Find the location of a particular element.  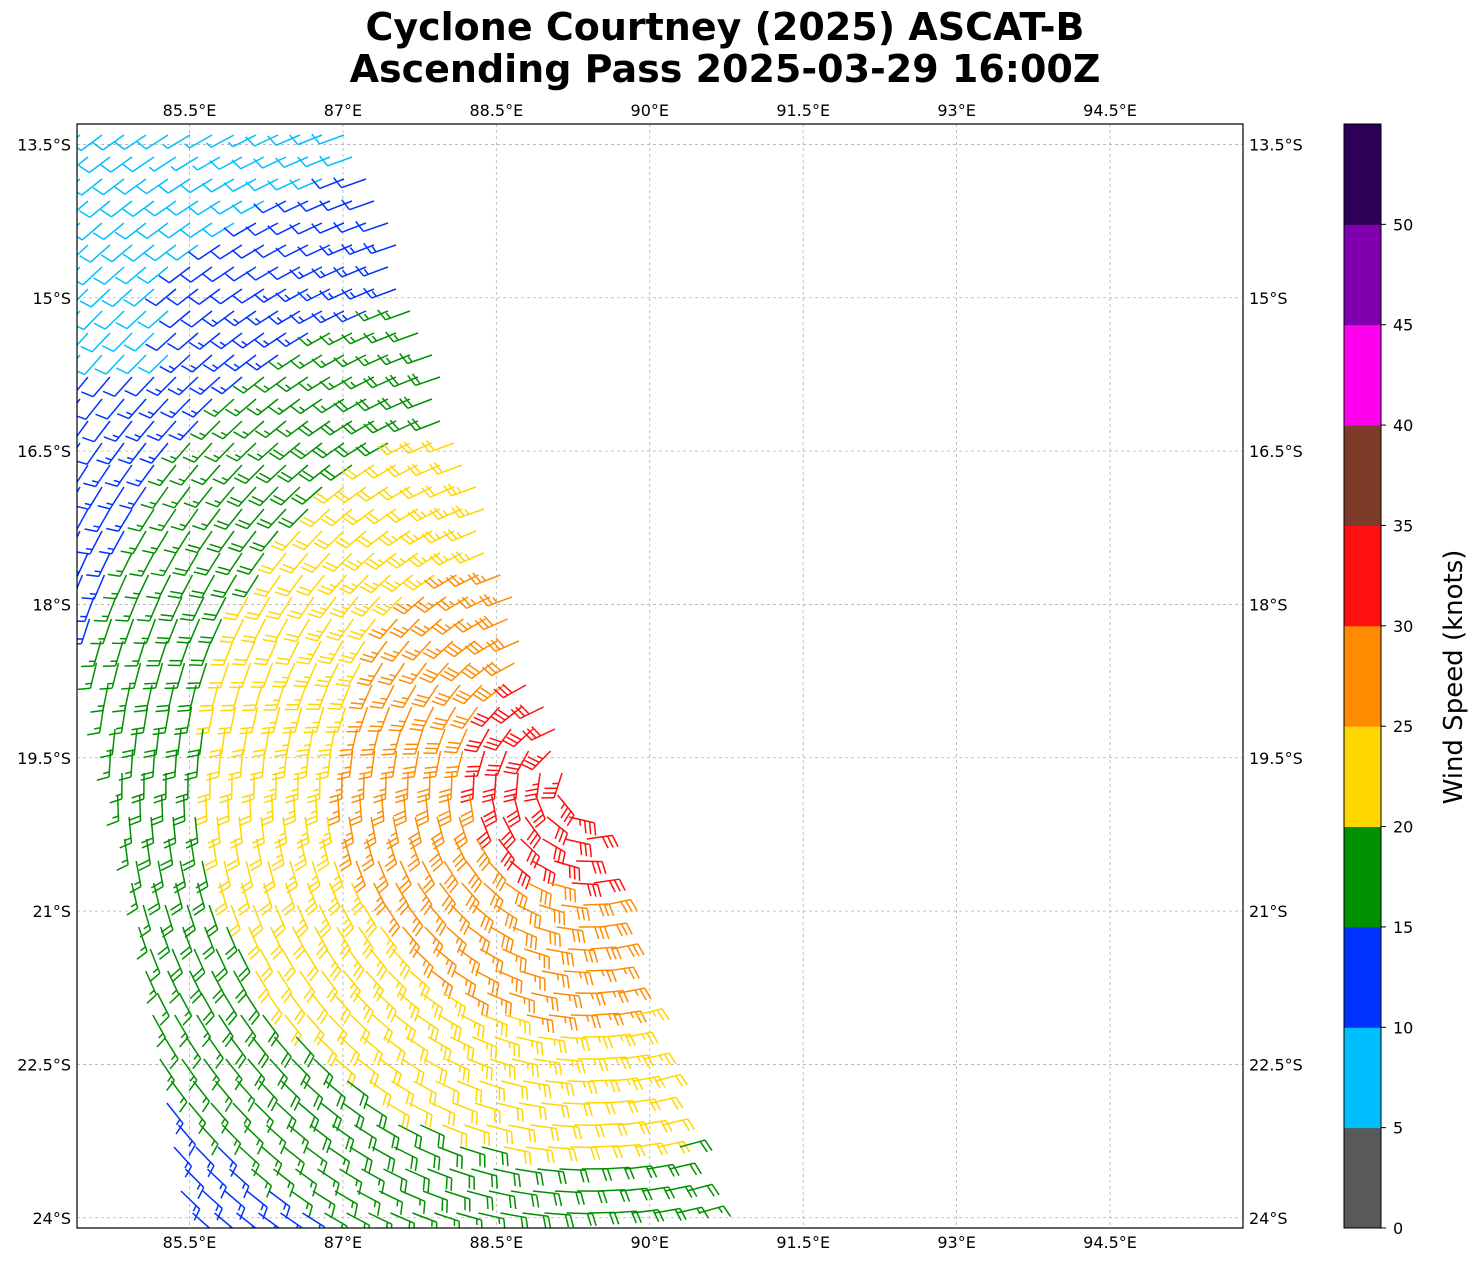

colorbar-tick-label: 40 is located at coordinates (1403, 425).